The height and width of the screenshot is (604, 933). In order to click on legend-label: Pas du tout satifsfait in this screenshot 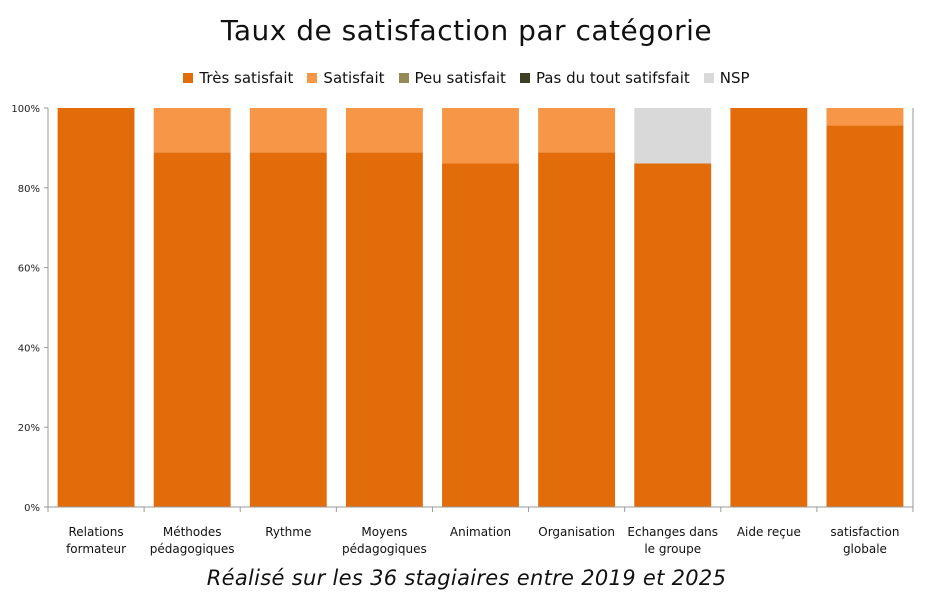, I will do `click(612, 78)`.